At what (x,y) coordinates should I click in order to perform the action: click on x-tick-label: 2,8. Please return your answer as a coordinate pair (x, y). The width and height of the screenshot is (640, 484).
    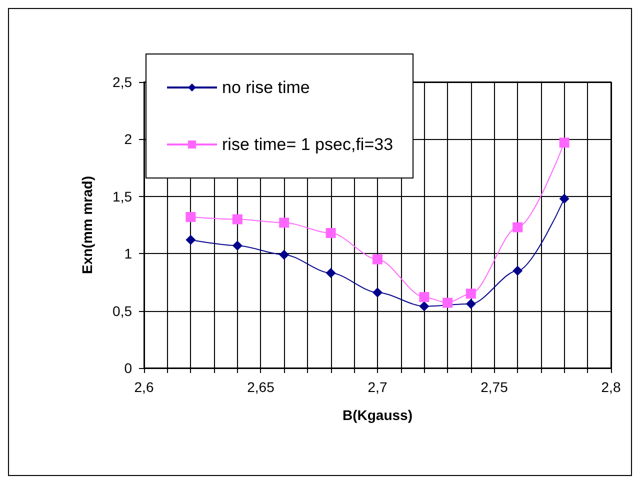
    Looking at the image, I should click on (611, 387).